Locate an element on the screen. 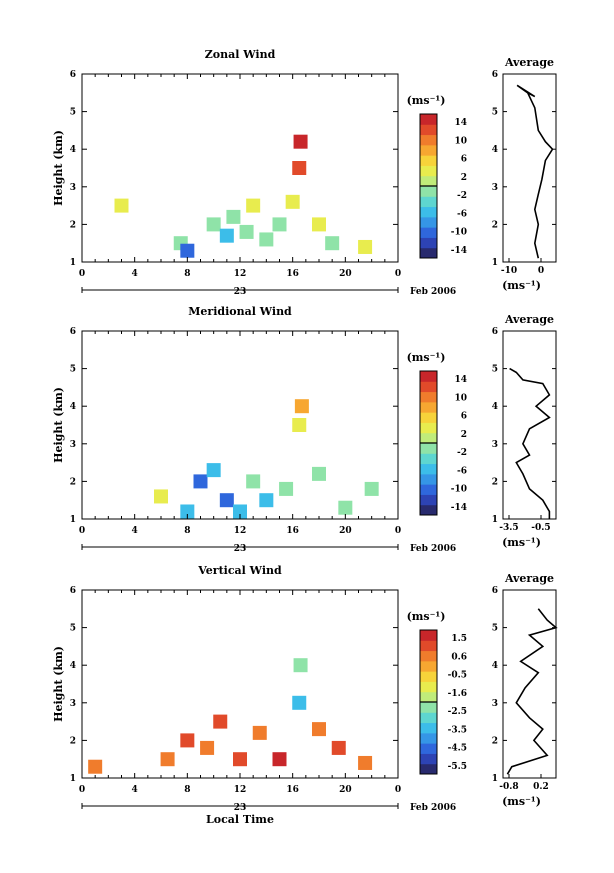 The image size is (614, 873). average-title: Average is located at coordinates (529, 319).